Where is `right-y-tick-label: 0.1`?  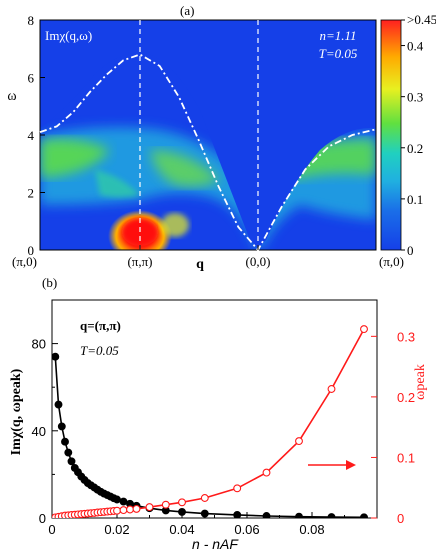 right-y-tick-label: 0.1 is located at coordinates (406, 457).